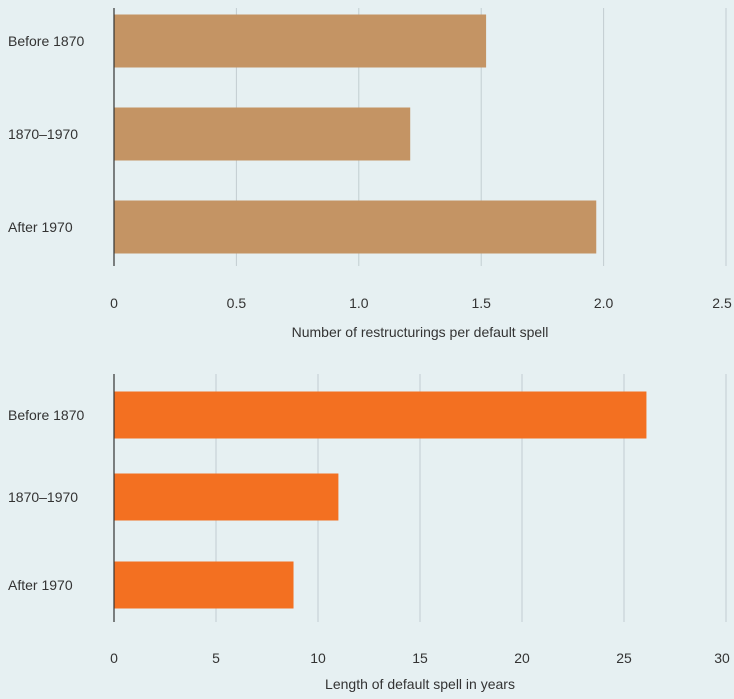  Describe the element at coordinates (359, 303) in the screenshot. I see `x-tick-label: 1.0` at that location.